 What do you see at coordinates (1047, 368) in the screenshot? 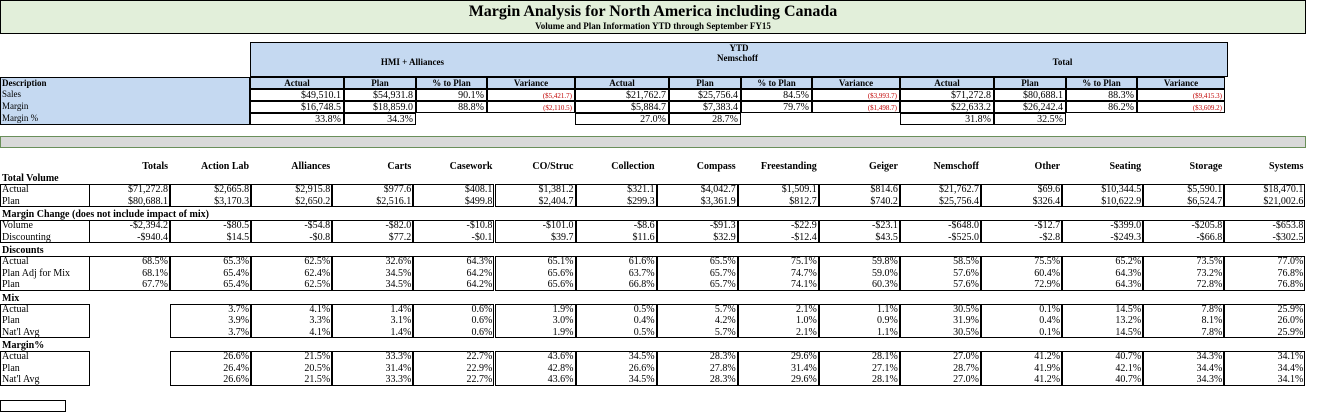
I see `detail-cell: 41.9%` at bounding box center [1047, 368].